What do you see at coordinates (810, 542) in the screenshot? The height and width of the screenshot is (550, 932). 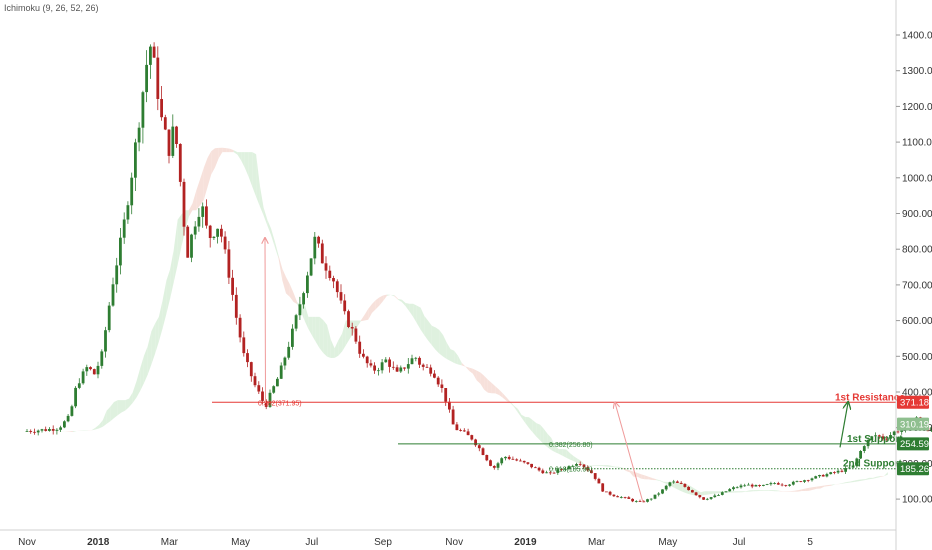 I see `time-tick-label: 5` at bounding box center [810, 542].